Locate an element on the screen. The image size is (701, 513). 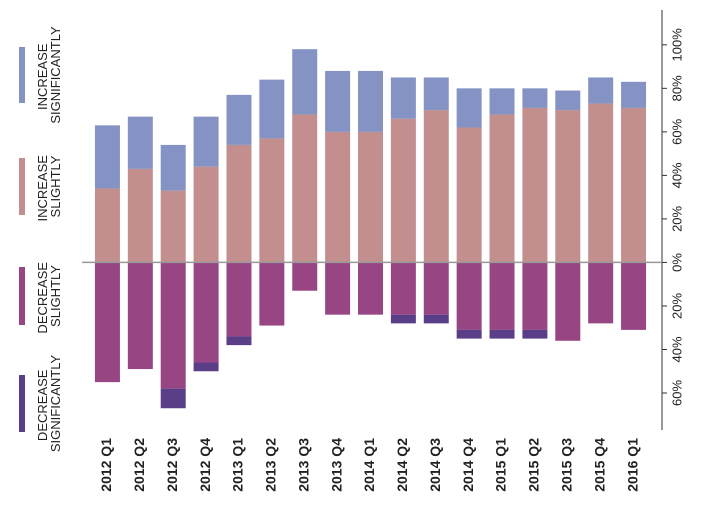
y-tick-label: 0% is located at coordinates (676, 262).